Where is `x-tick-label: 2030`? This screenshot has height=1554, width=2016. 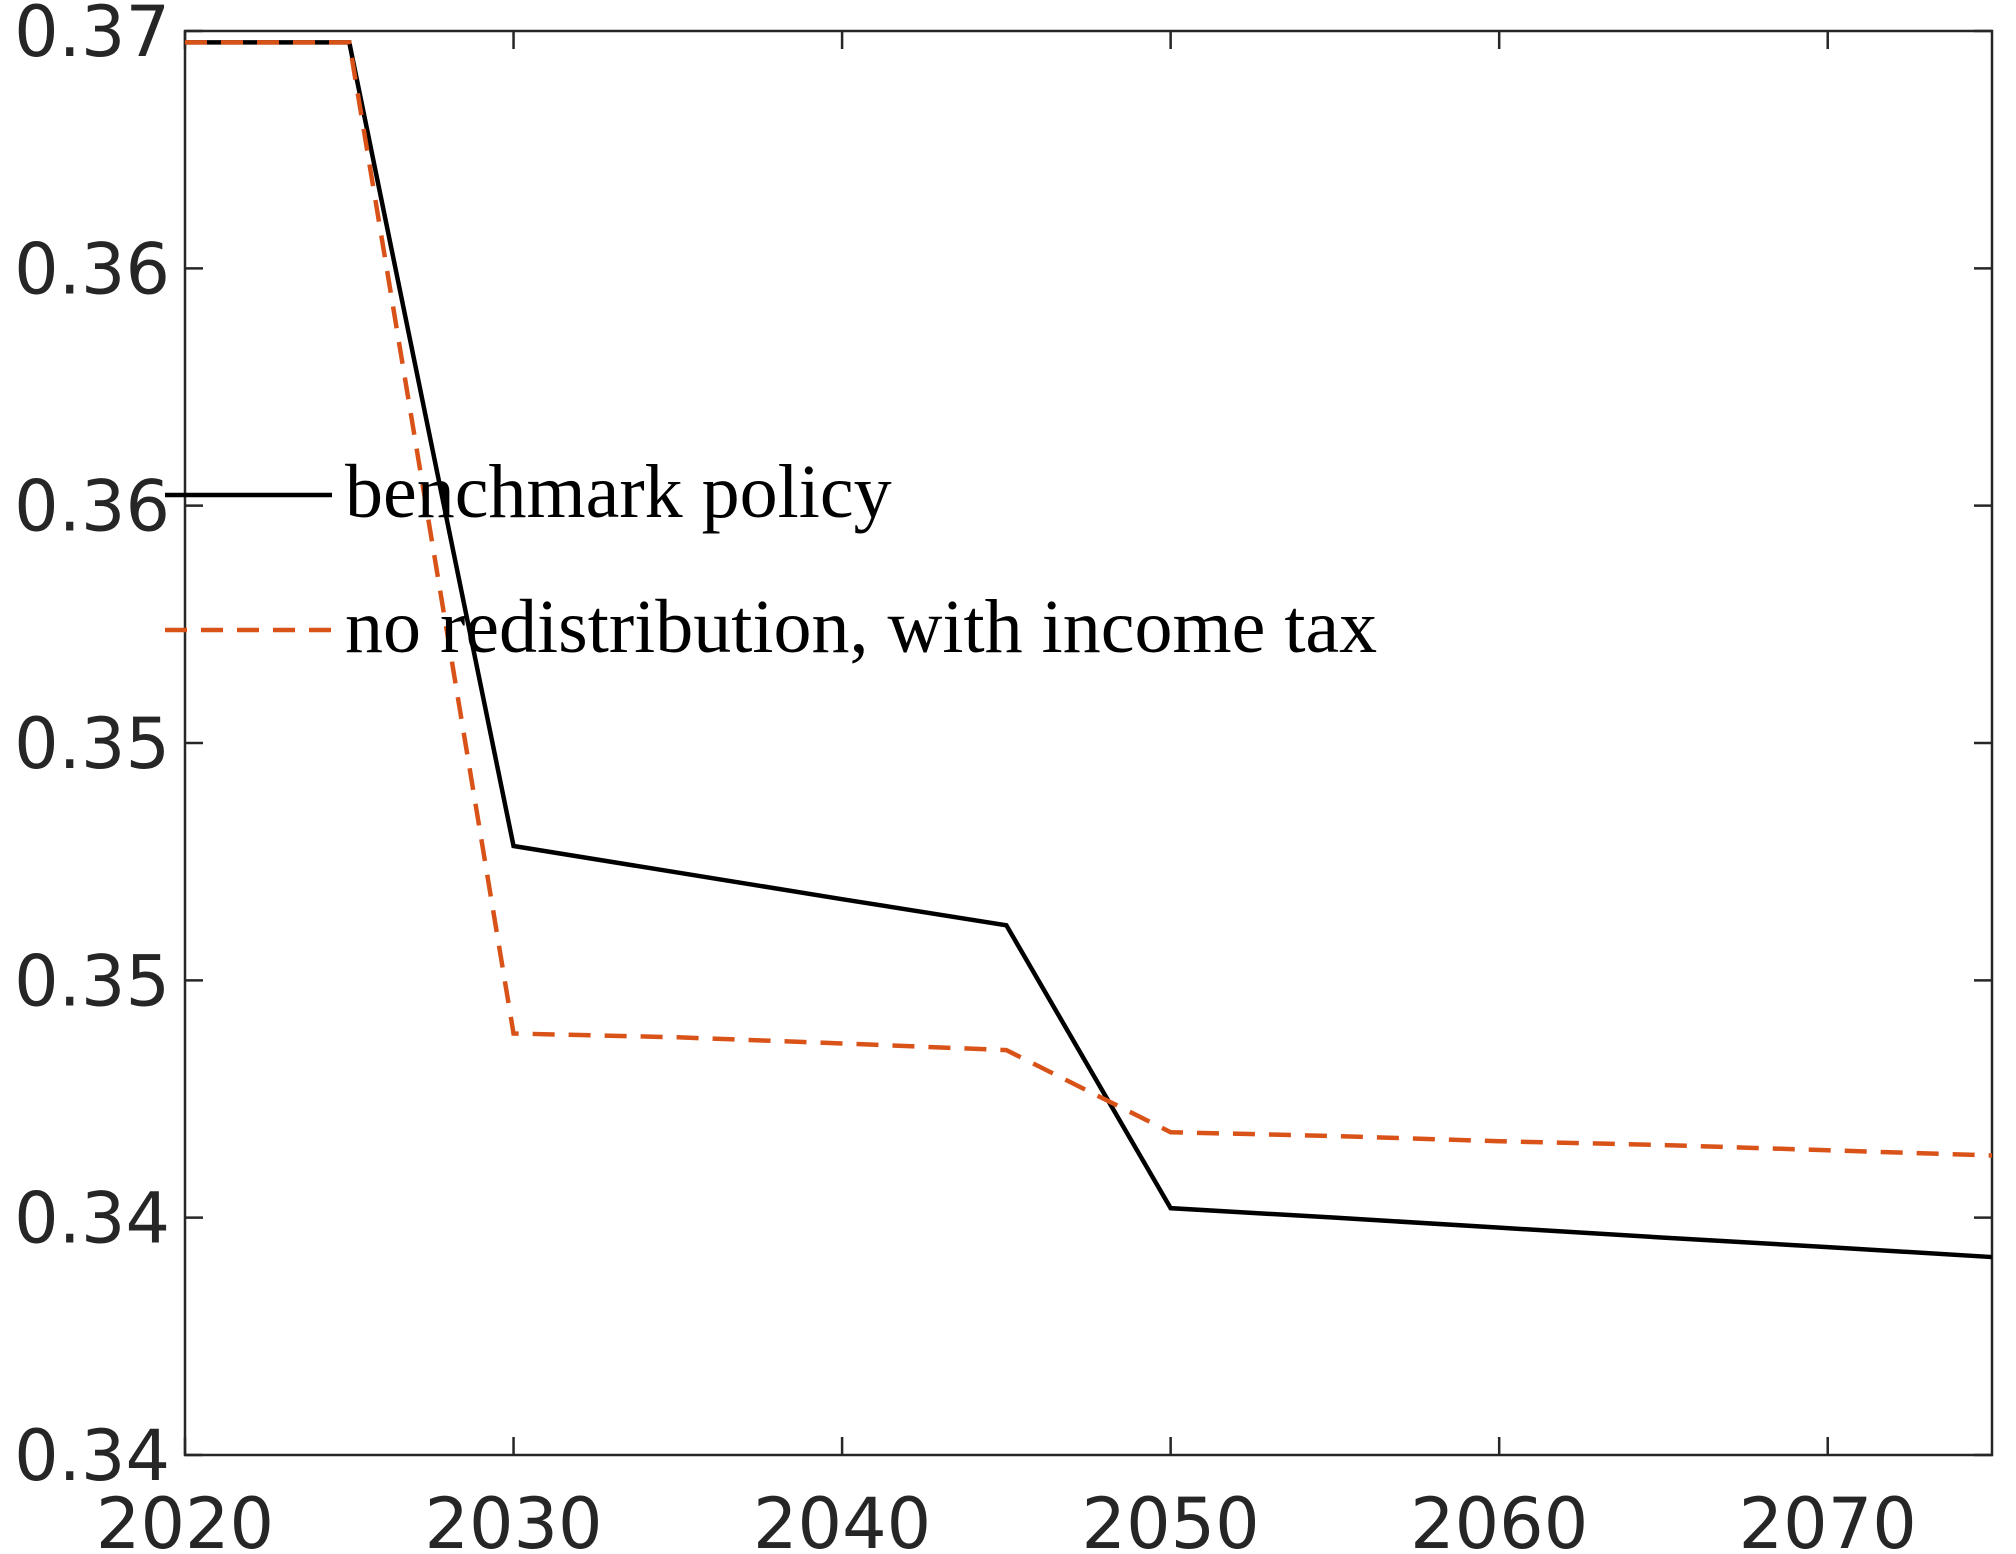
x-tick-label: 2030 is located at coordinates (513, 1518).